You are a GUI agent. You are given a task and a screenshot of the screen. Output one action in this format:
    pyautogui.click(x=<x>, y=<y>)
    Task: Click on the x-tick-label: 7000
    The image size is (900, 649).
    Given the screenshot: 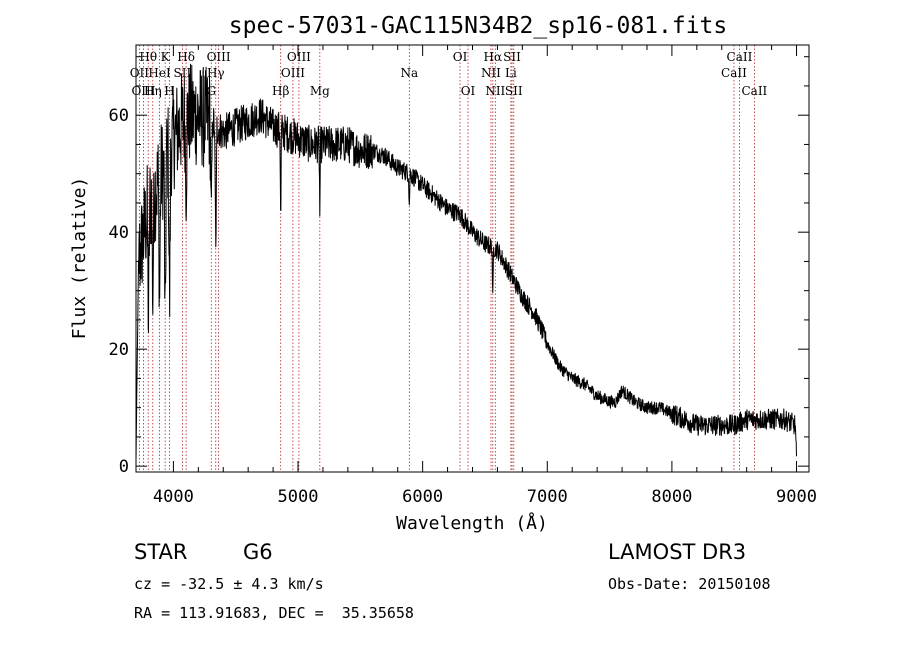 What is the action you would take?
    pyautogui.click(x=547, y=497)
    